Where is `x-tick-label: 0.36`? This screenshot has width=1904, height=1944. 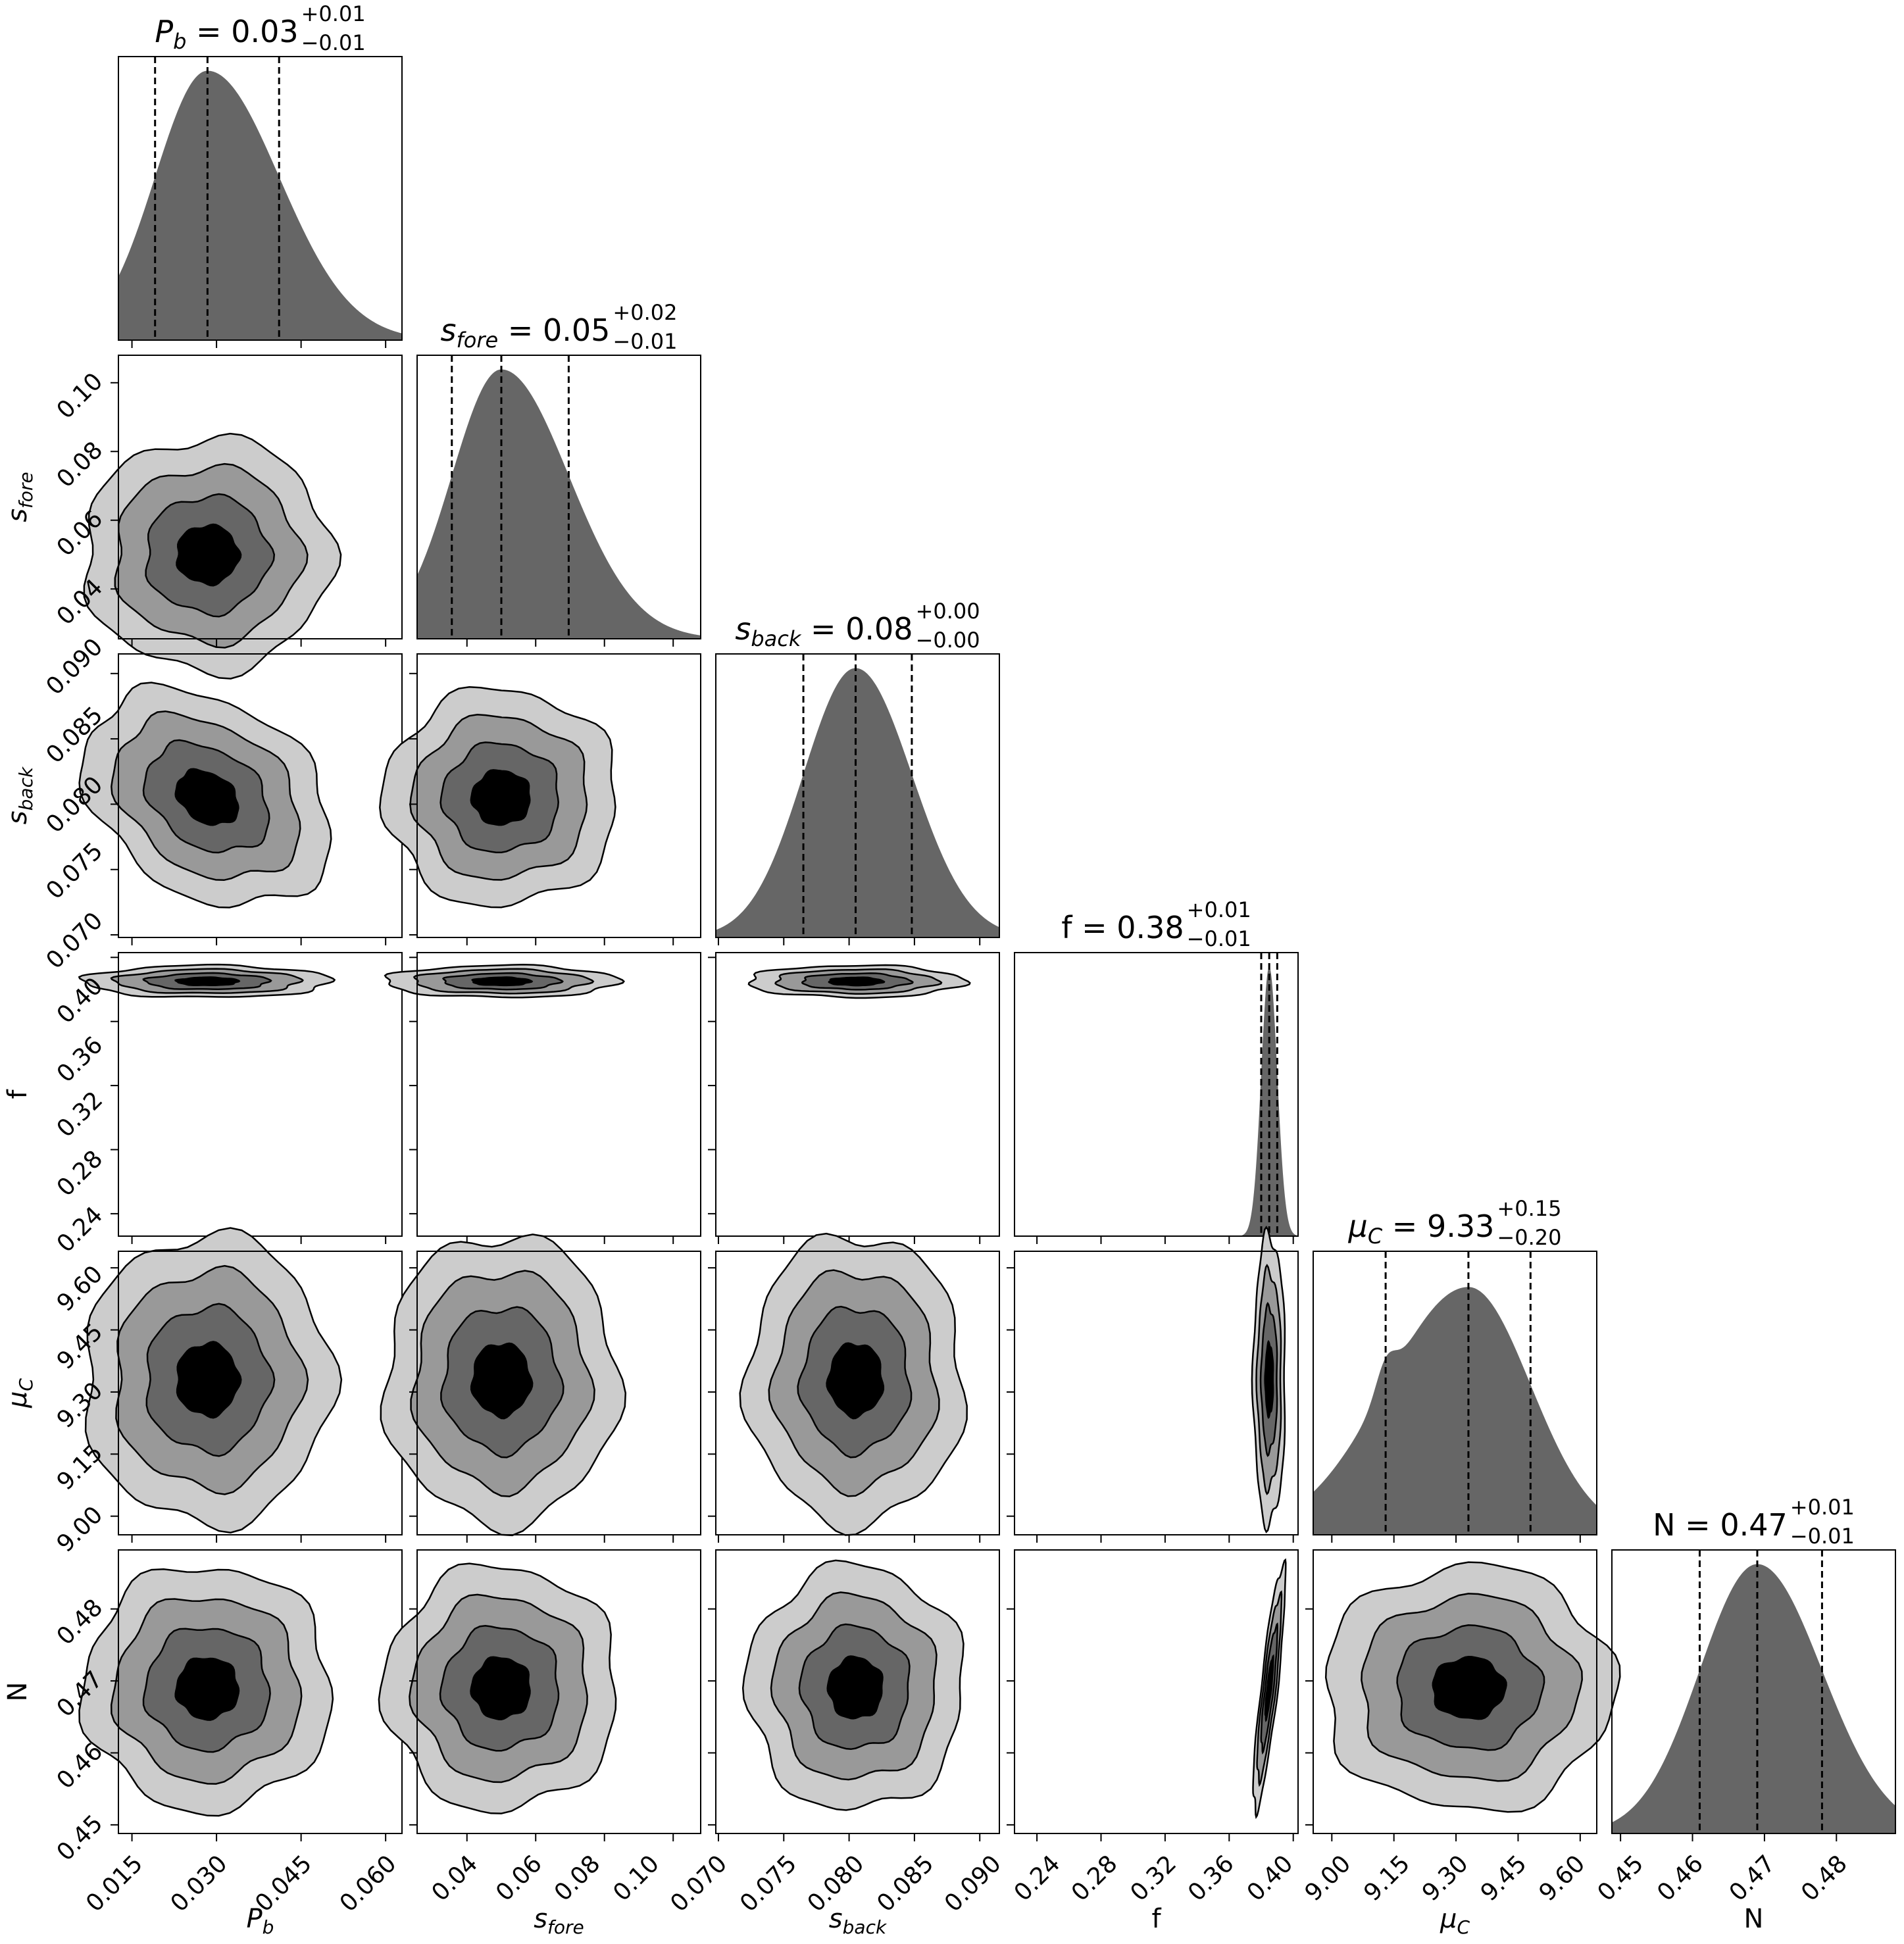 x-tick-label: 0.36 is located at coordinates (1211, 1878).